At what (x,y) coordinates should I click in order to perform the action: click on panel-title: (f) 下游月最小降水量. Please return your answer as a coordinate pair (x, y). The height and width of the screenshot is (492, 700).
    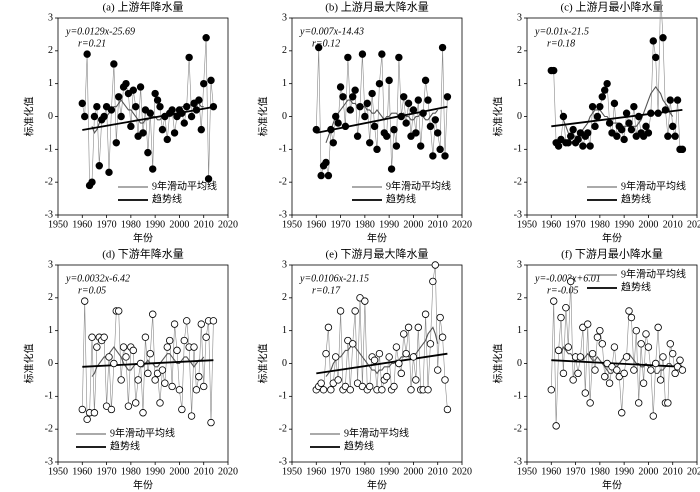
    Looking at the image, I should click on (612, 254).